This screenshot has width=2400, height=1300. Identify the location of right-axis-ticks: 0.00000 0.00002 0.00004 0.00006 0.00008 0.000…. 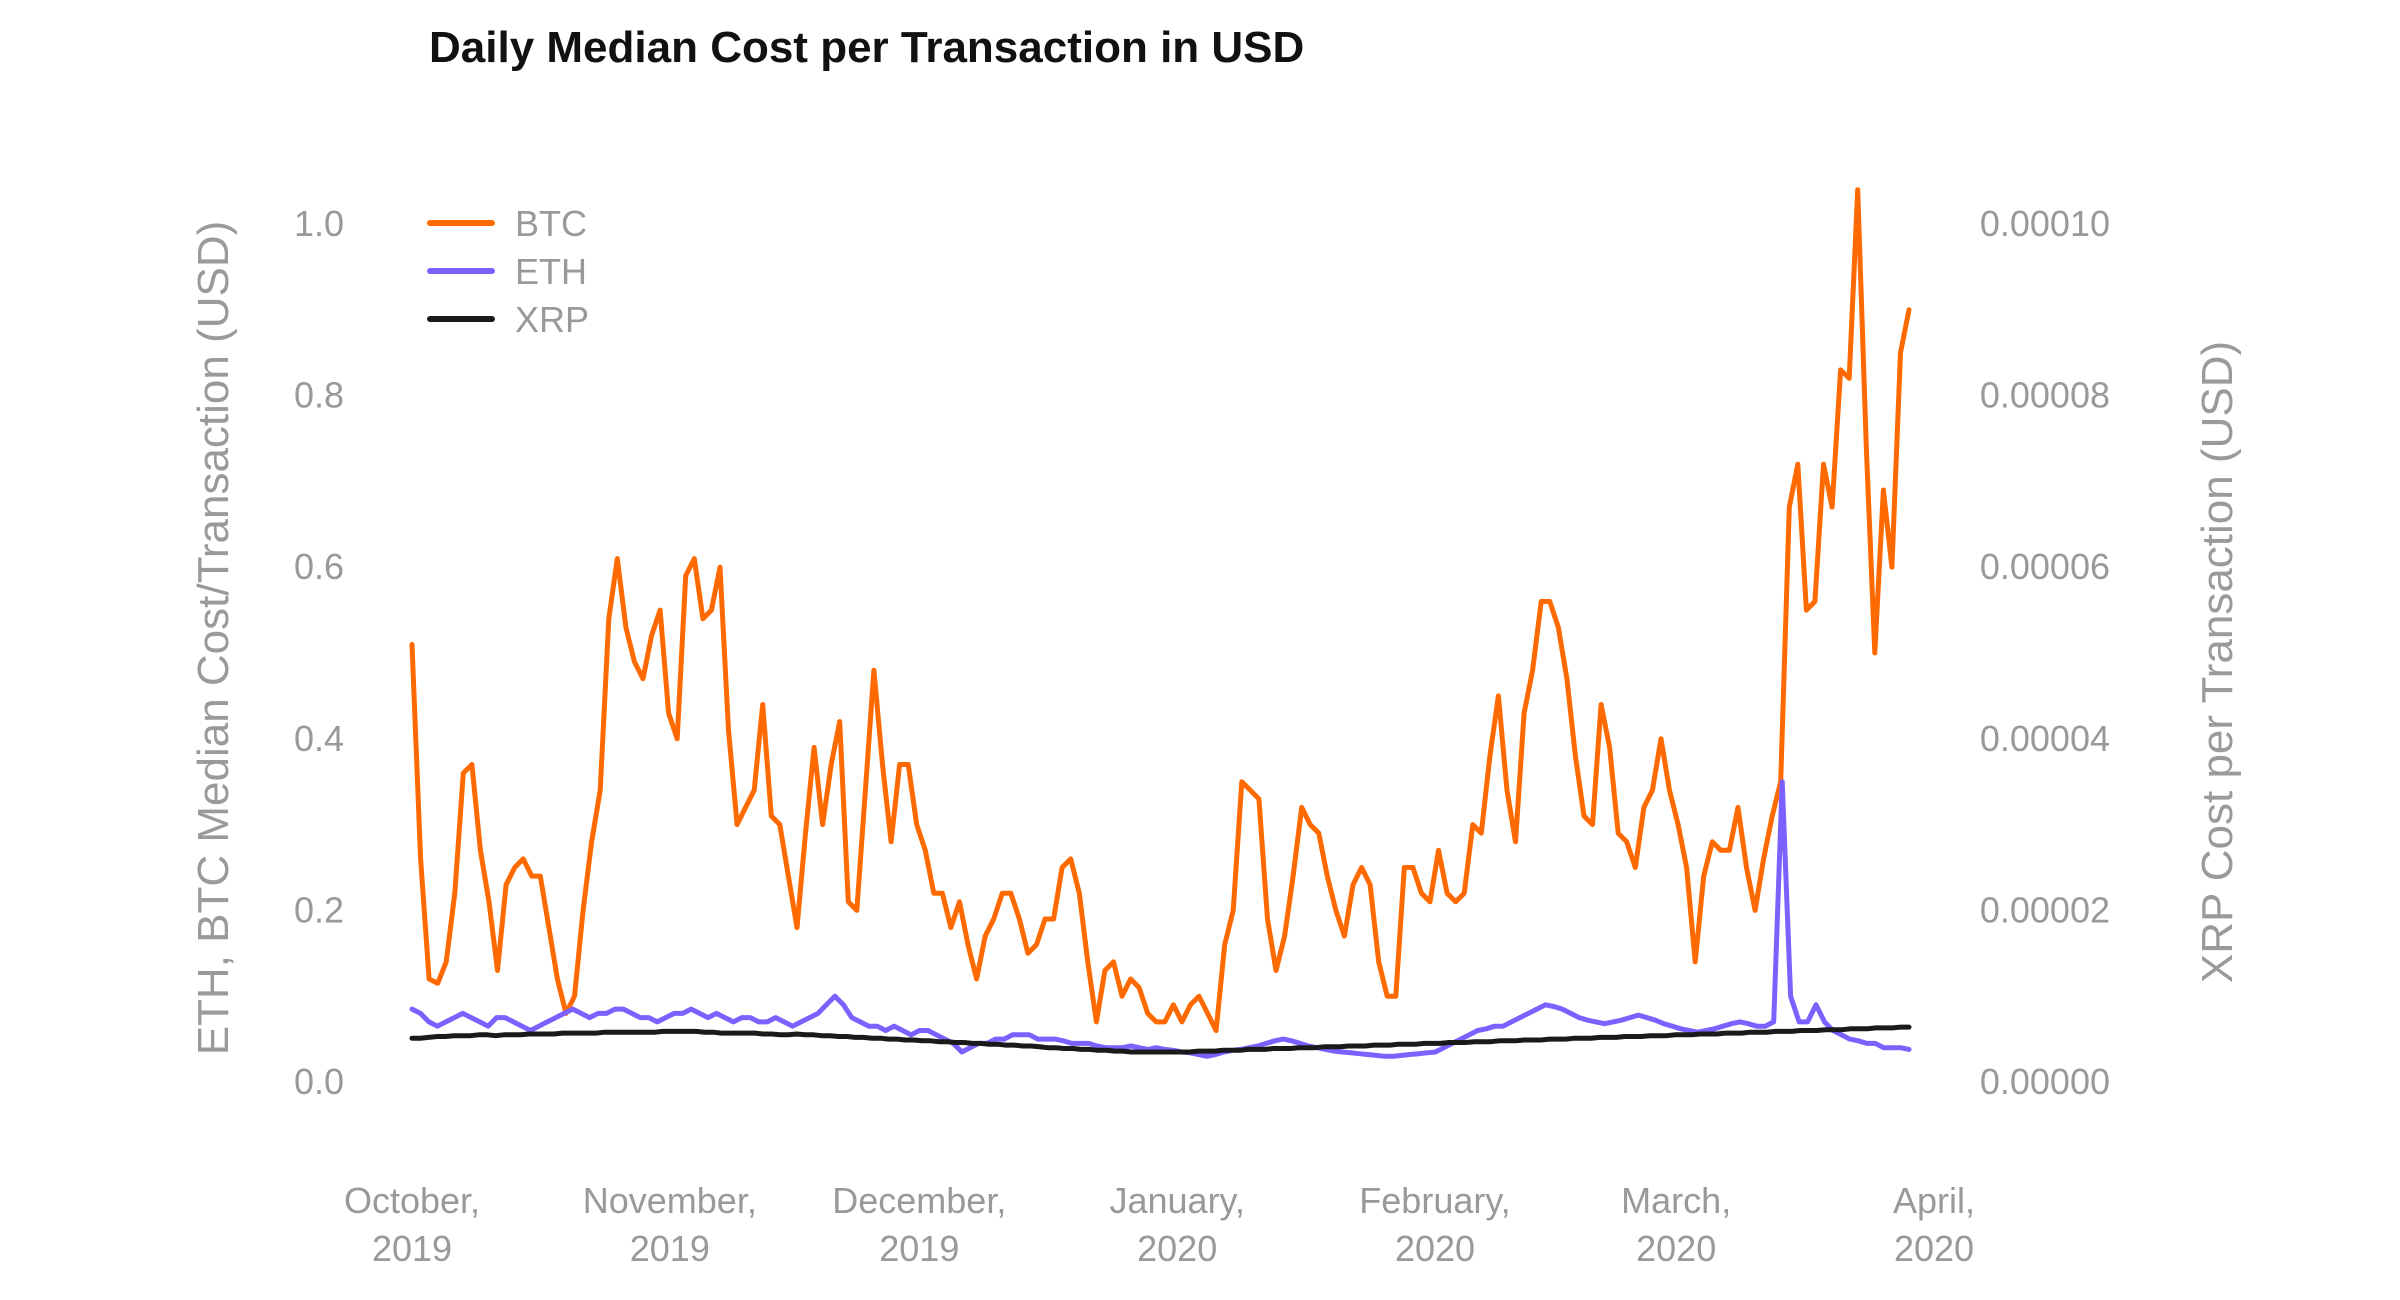
(2045, 652).